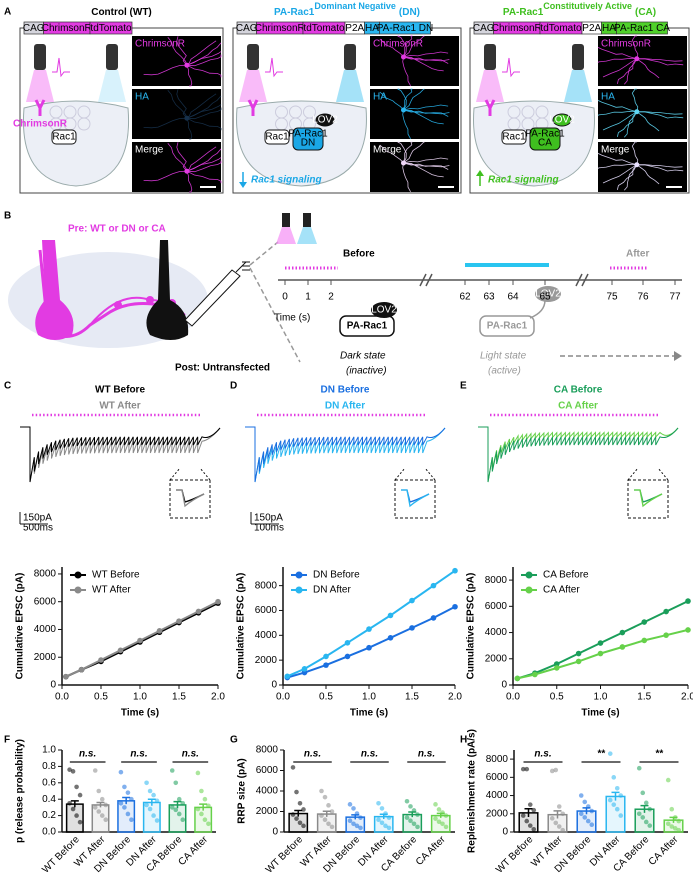 This screenshot has height=874, width=693. What do you see at coordinates (140, 697) in the screenshot?
I see `x-tick-label: 1.0` at bounding box center [140, 697].